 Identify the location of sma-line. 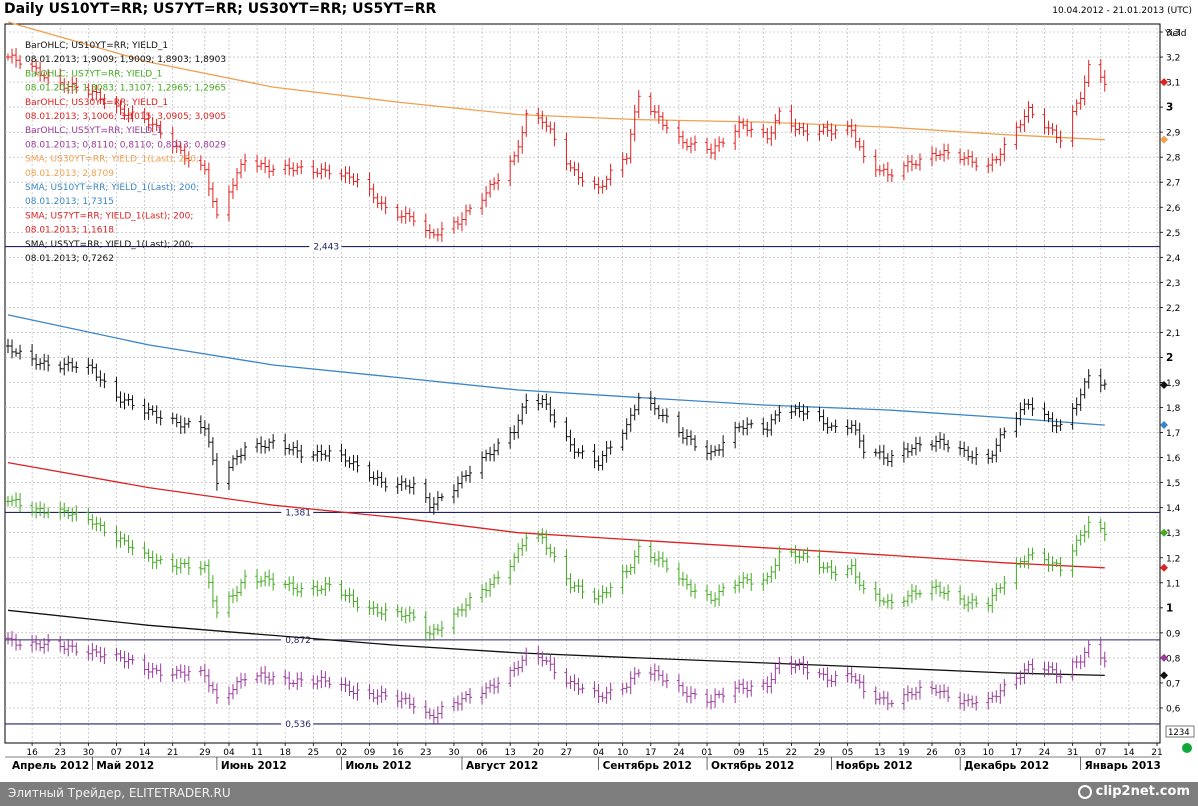
(556, 370).